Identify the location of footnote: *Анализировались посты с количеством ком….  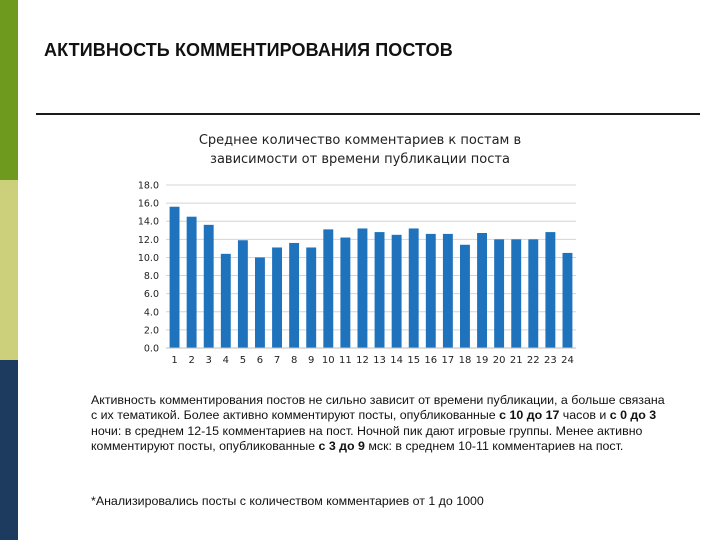
(287, 501).